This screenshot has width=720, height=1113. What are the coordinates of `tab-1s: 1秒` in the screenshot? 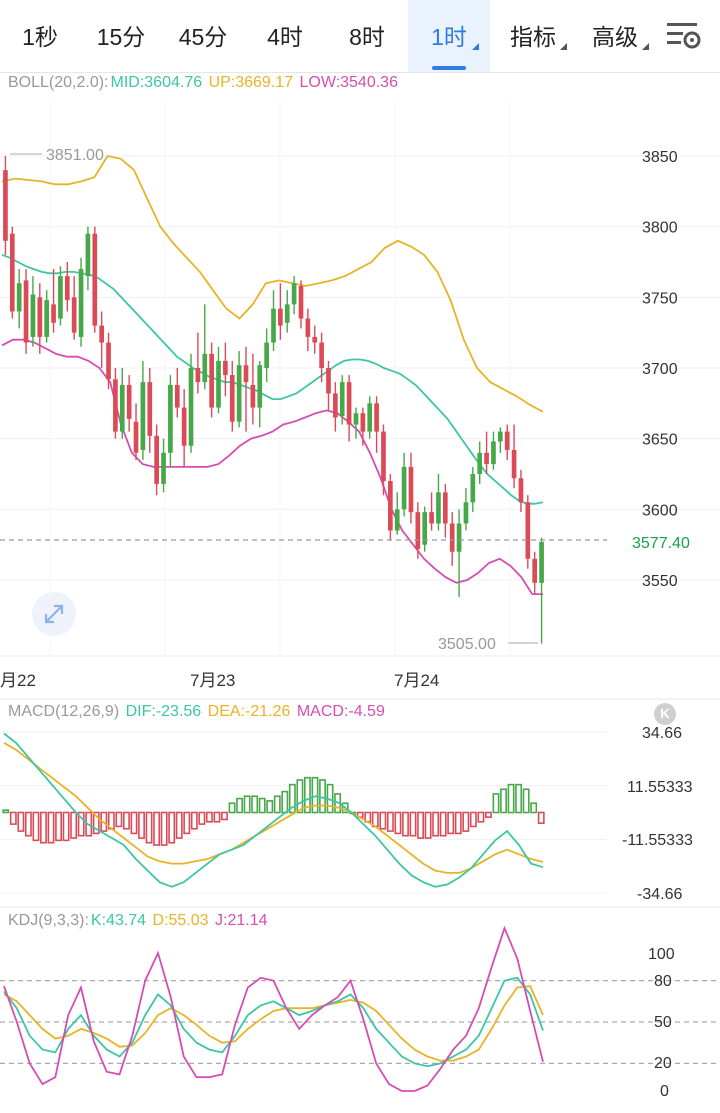 It's located at (40, 36).